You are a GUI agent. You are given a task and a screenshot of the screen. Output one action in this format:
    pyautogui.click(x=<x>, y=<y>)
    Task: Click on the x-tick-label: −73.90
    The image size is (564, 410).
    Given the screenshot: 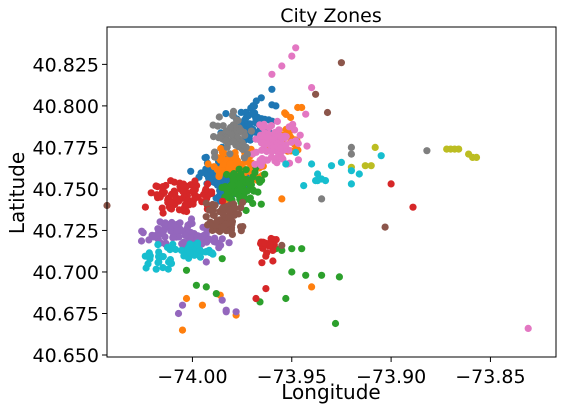 What is the action you would take?
    pyautogui.click(x=391, y=377)
    